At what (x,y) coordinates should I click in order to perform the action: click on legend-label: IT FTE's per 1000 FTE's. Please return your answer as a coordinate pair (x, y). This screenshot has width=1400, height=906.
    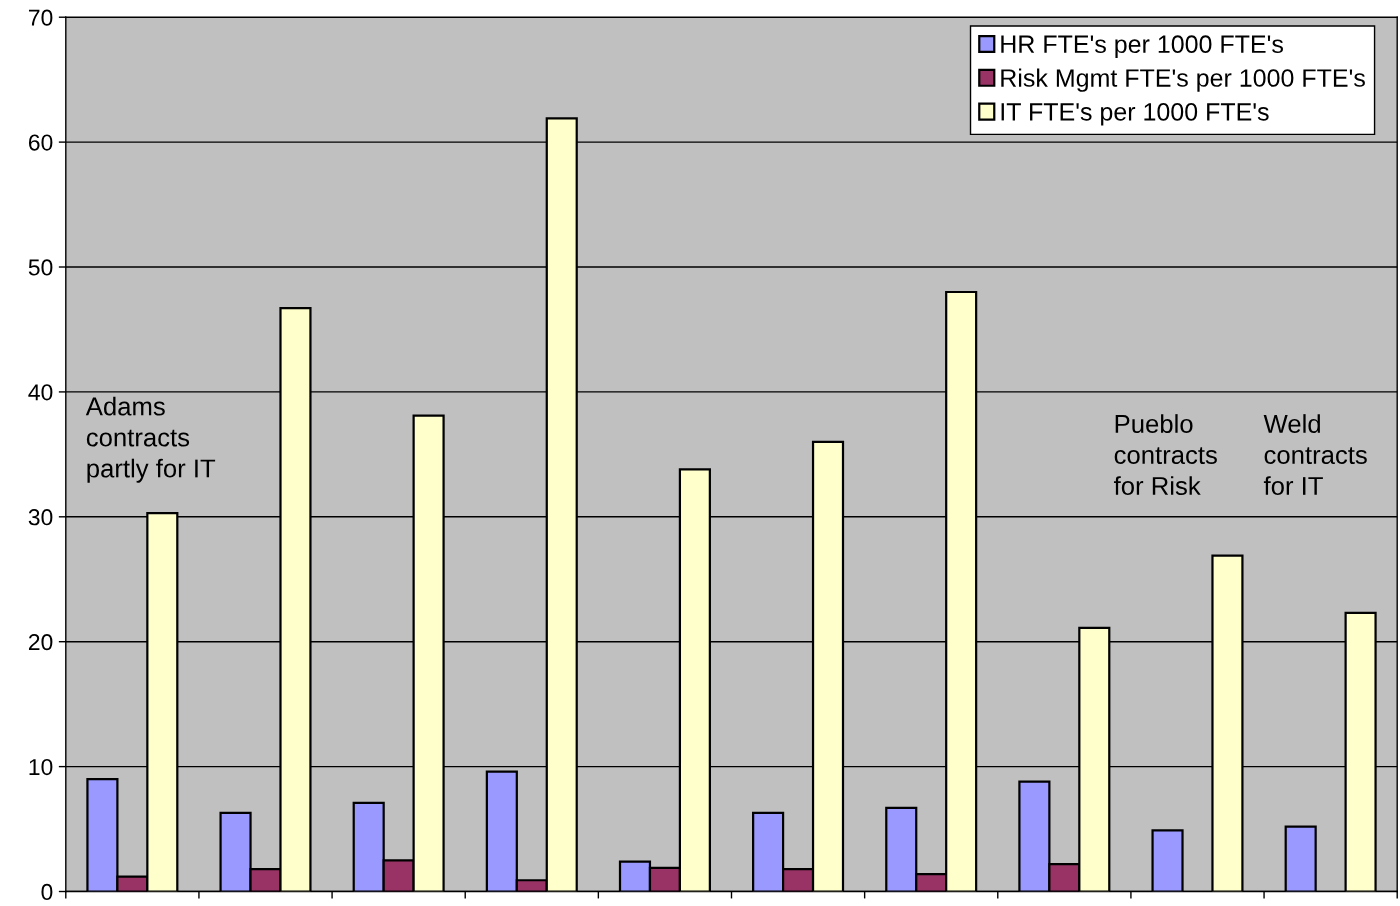
    Looking at the image, I should click on (1135, 114).